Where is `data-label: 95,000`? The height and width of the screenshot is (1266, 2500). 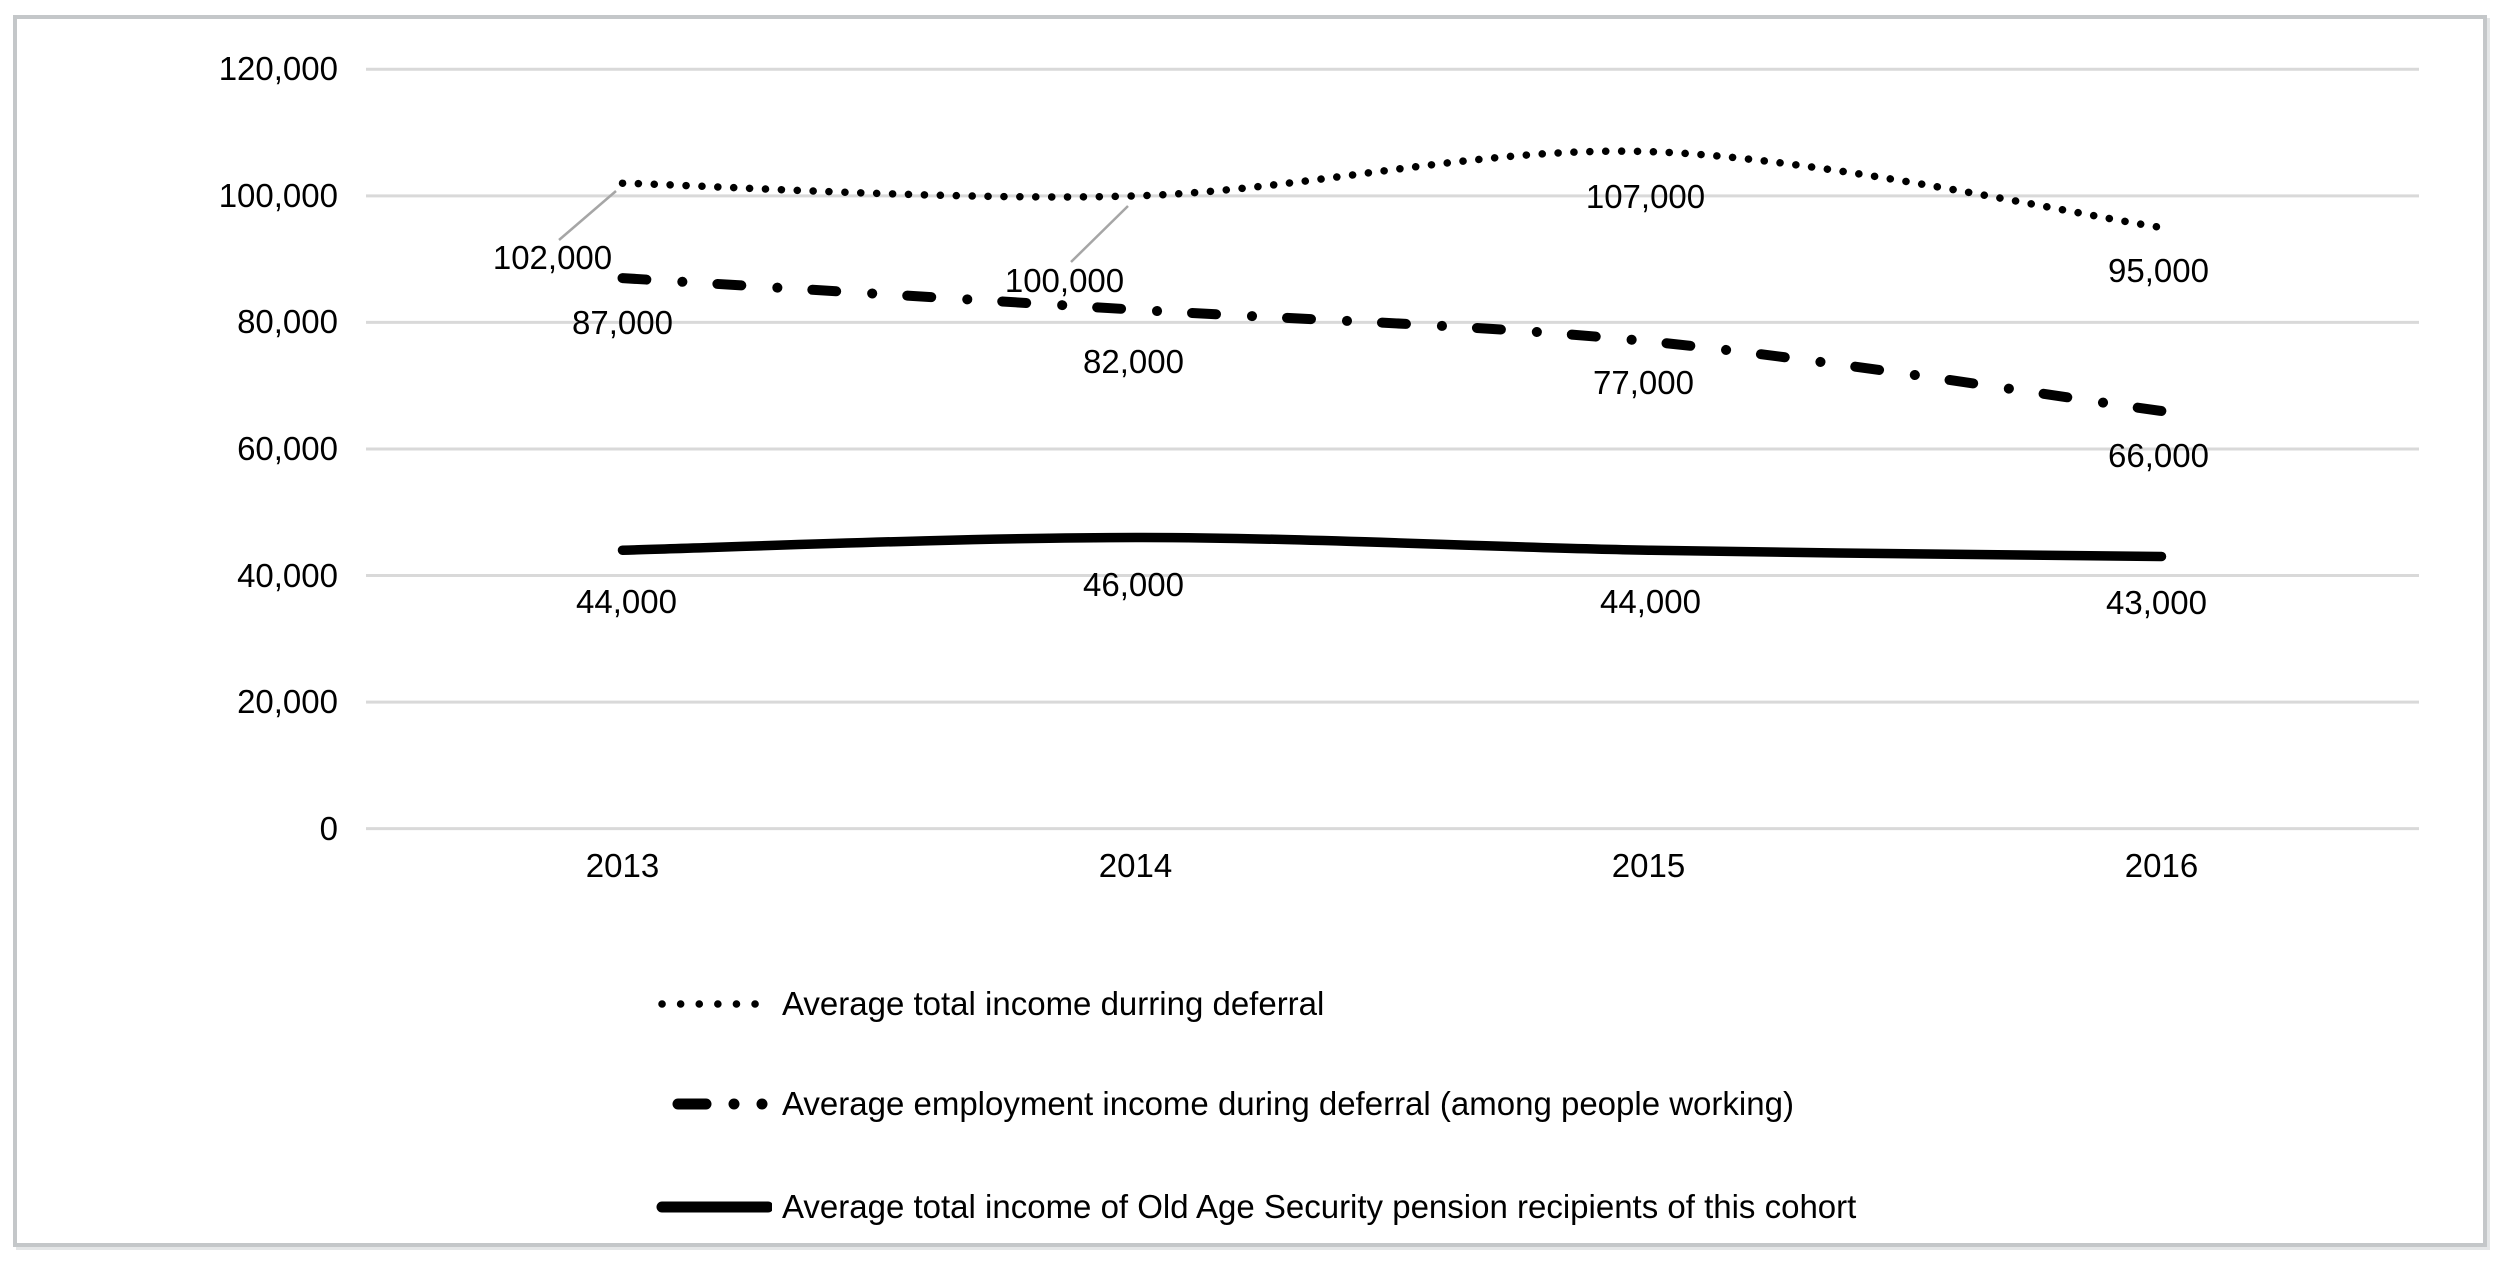 data-label: 95,000 is located at coordinates (2158, 271).